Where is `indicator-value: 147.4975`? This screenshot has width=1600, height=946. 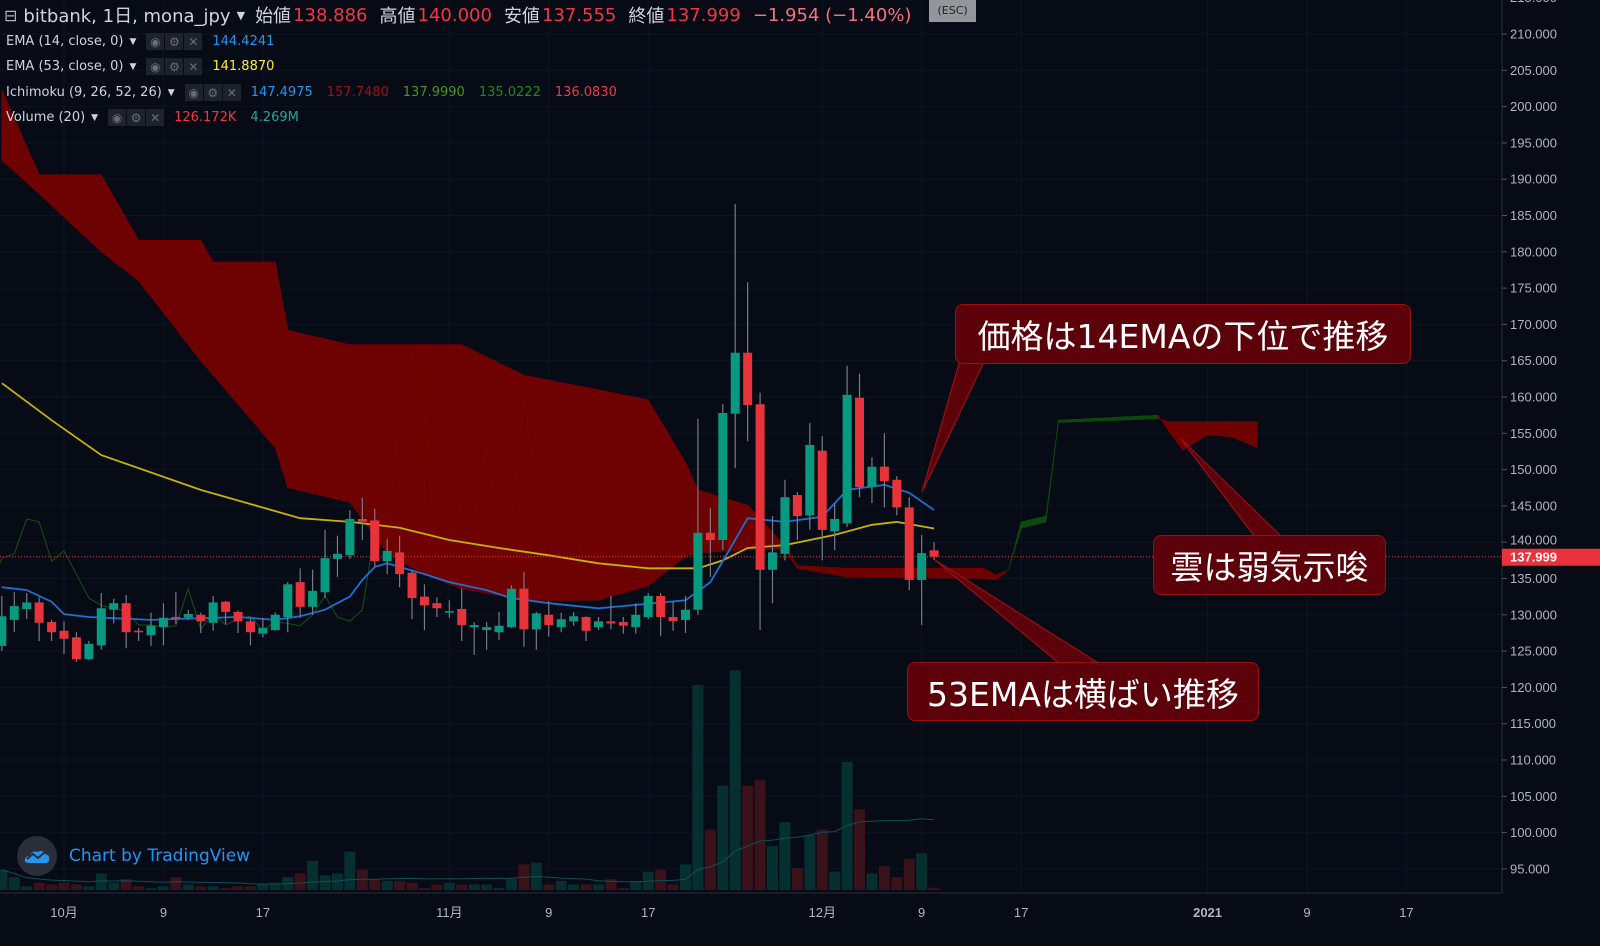
indicator-value: 147.4975 is located at coordinates (281, 92).